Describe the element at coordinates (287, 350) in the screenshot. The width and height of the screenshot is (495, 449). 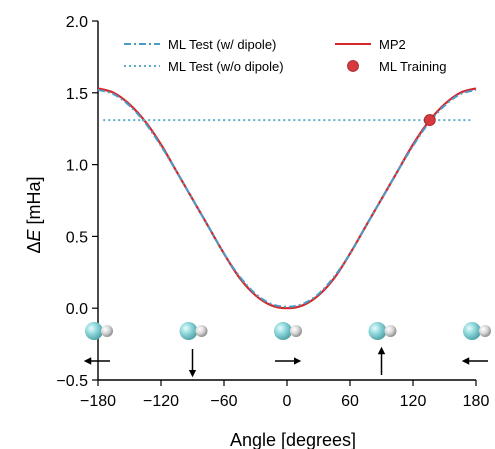
I see `molecule-layer` at that location.